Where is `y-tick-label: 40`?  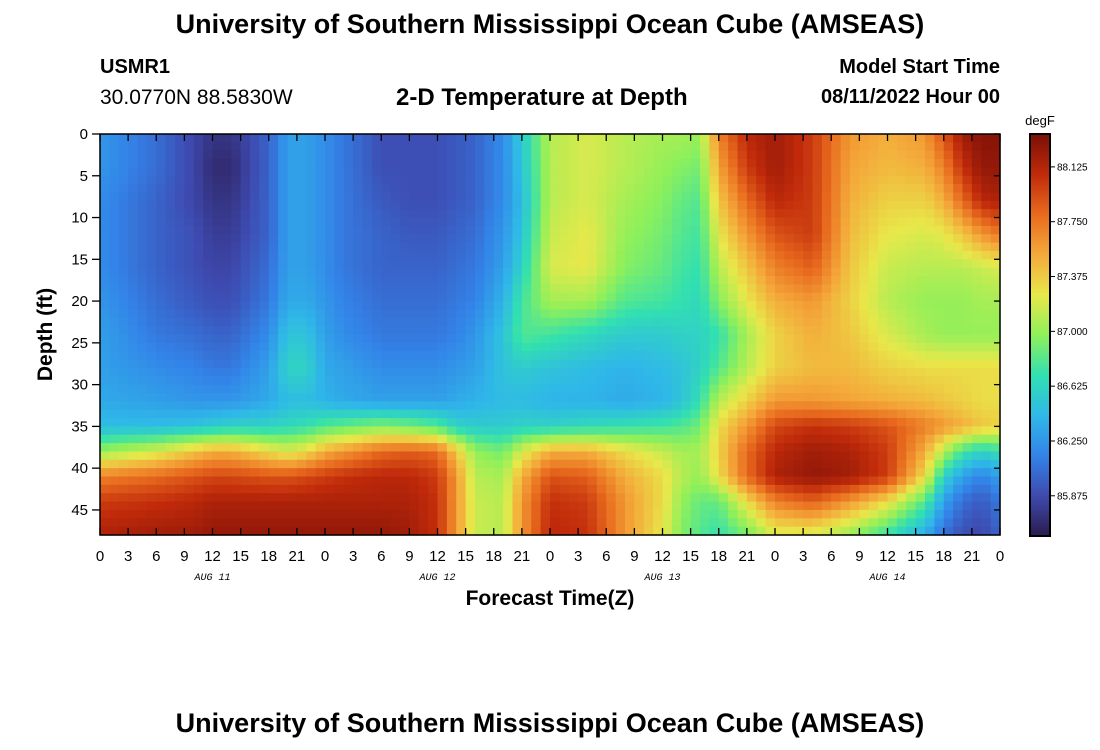 y-tick-label: 40 is located at coordinates (79, 468).